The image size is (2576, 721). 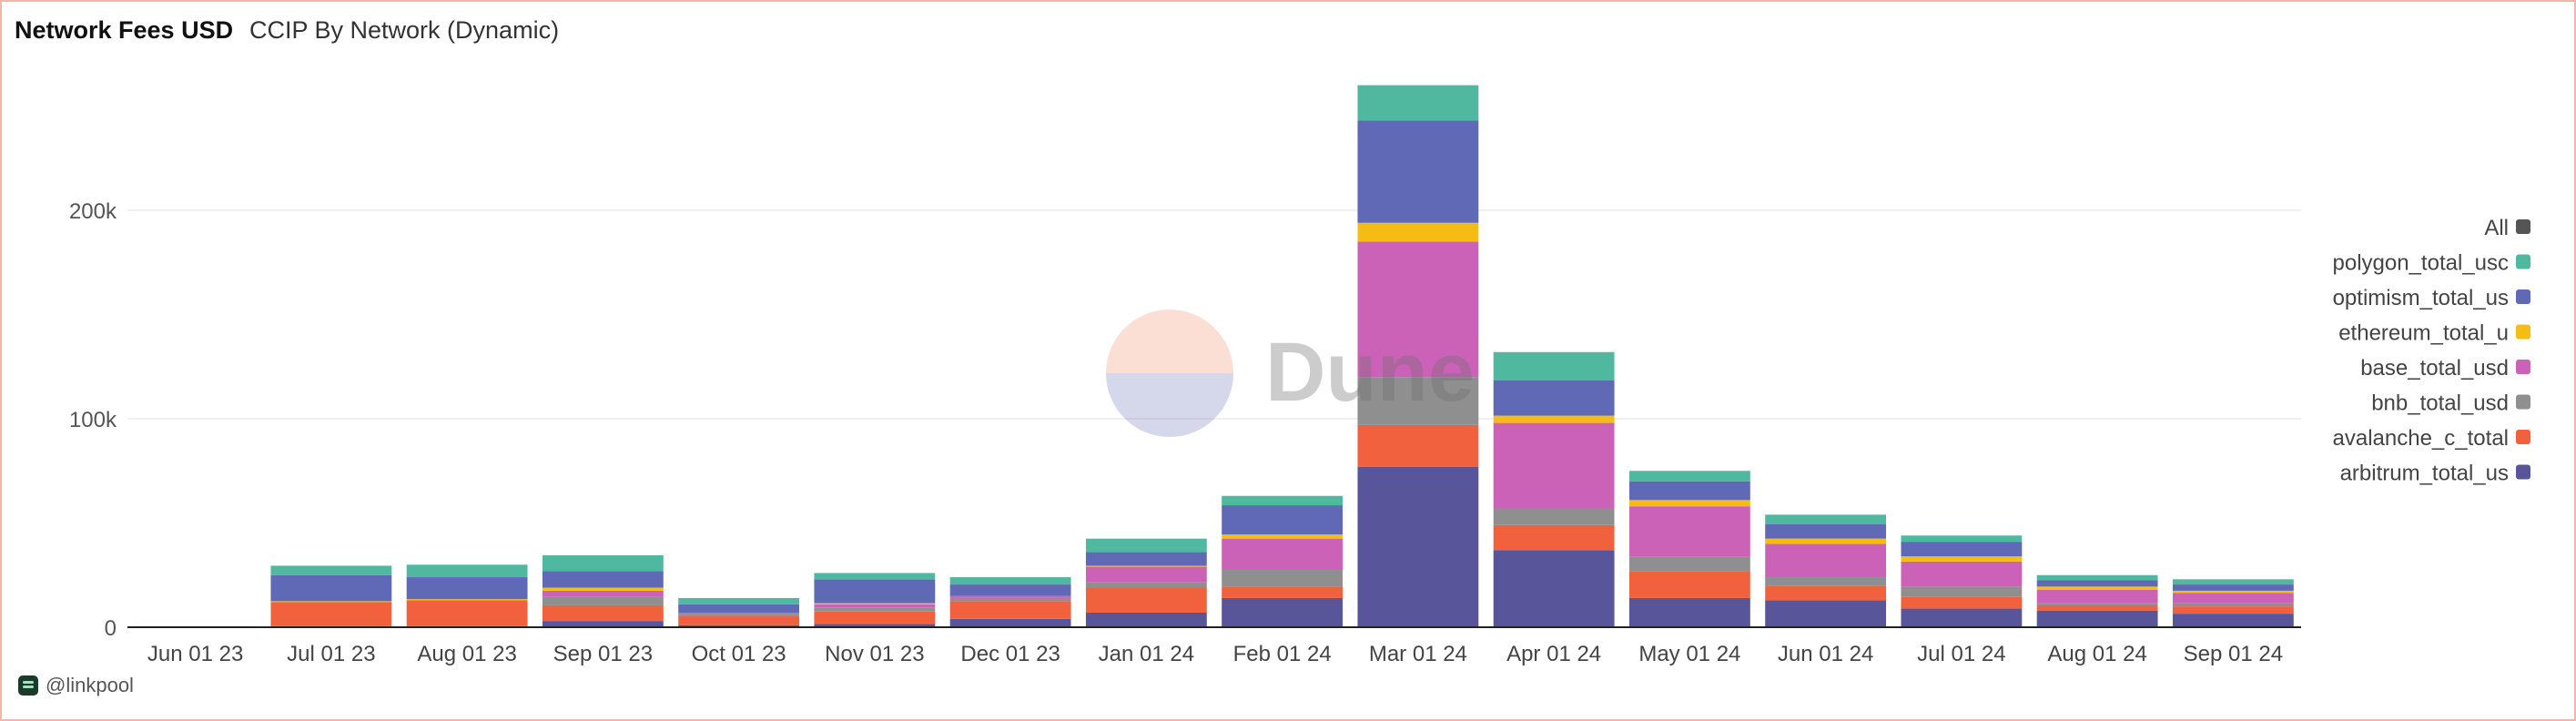 What do you see at coordinates (2523, 226) in the screenshot?
I see `legend-all-swatch` at bounding box center [2523, 226].